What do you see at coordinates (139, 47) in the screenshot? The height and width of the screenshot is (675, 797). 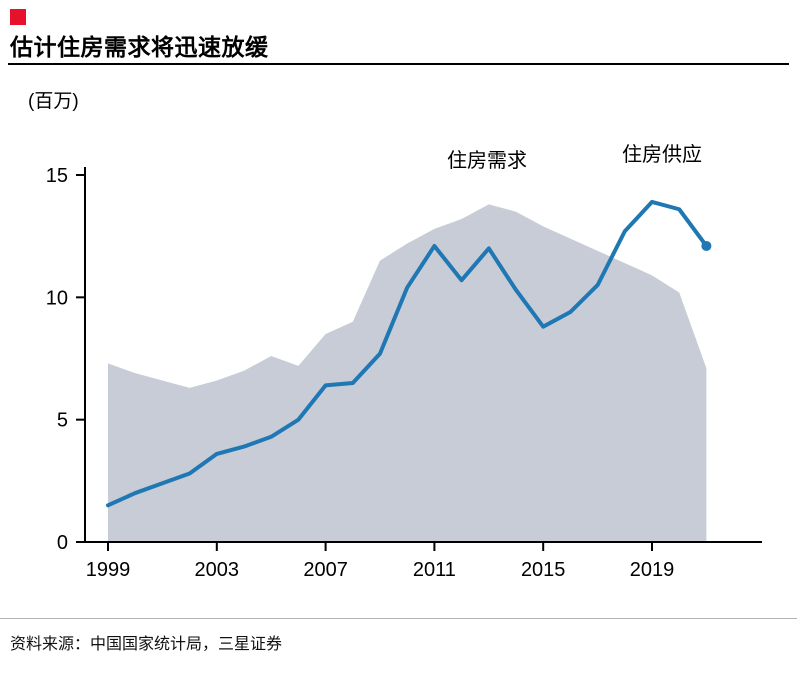 I see `page-title: 估计住房需求将迅速放缓` at bounding box center [139, 47].